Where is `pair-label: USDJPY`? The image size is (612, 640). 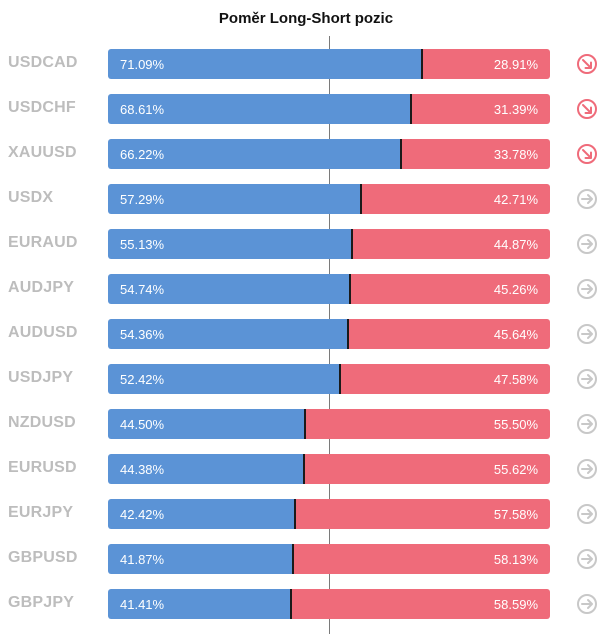
pair-label: USDJPY is located at coordinates (41, 377).